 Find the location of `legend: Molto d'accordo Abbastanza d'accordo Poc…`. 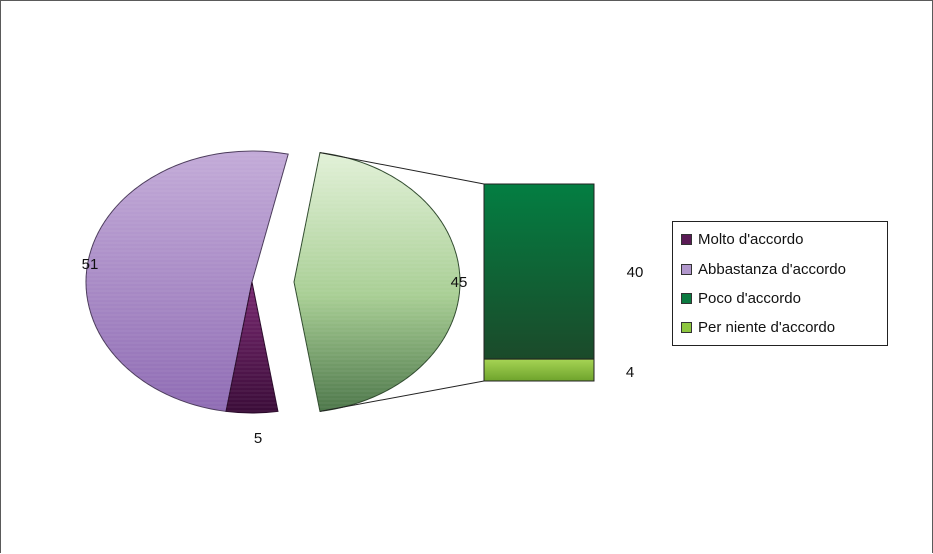

legend: Molto d'accordo Abbastanza d'accordo Poc… is located at coordinates (780, 283).